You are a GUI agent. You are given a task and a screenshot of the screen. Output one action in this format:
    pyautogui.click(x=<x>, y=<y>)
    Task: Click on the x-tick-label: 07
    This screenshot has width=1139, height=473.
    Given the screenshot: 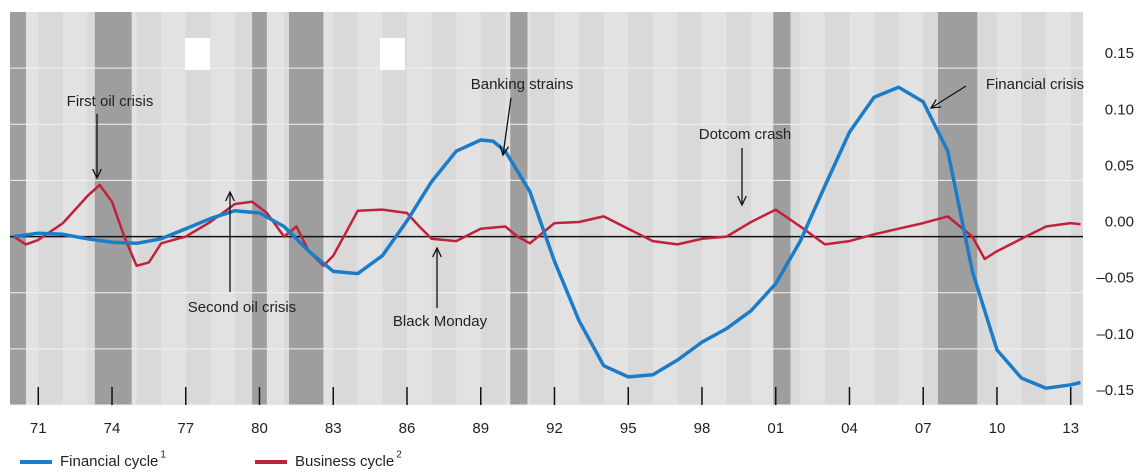 What is the action you would take?
    pyautogui.click(x=923, y=428)
    